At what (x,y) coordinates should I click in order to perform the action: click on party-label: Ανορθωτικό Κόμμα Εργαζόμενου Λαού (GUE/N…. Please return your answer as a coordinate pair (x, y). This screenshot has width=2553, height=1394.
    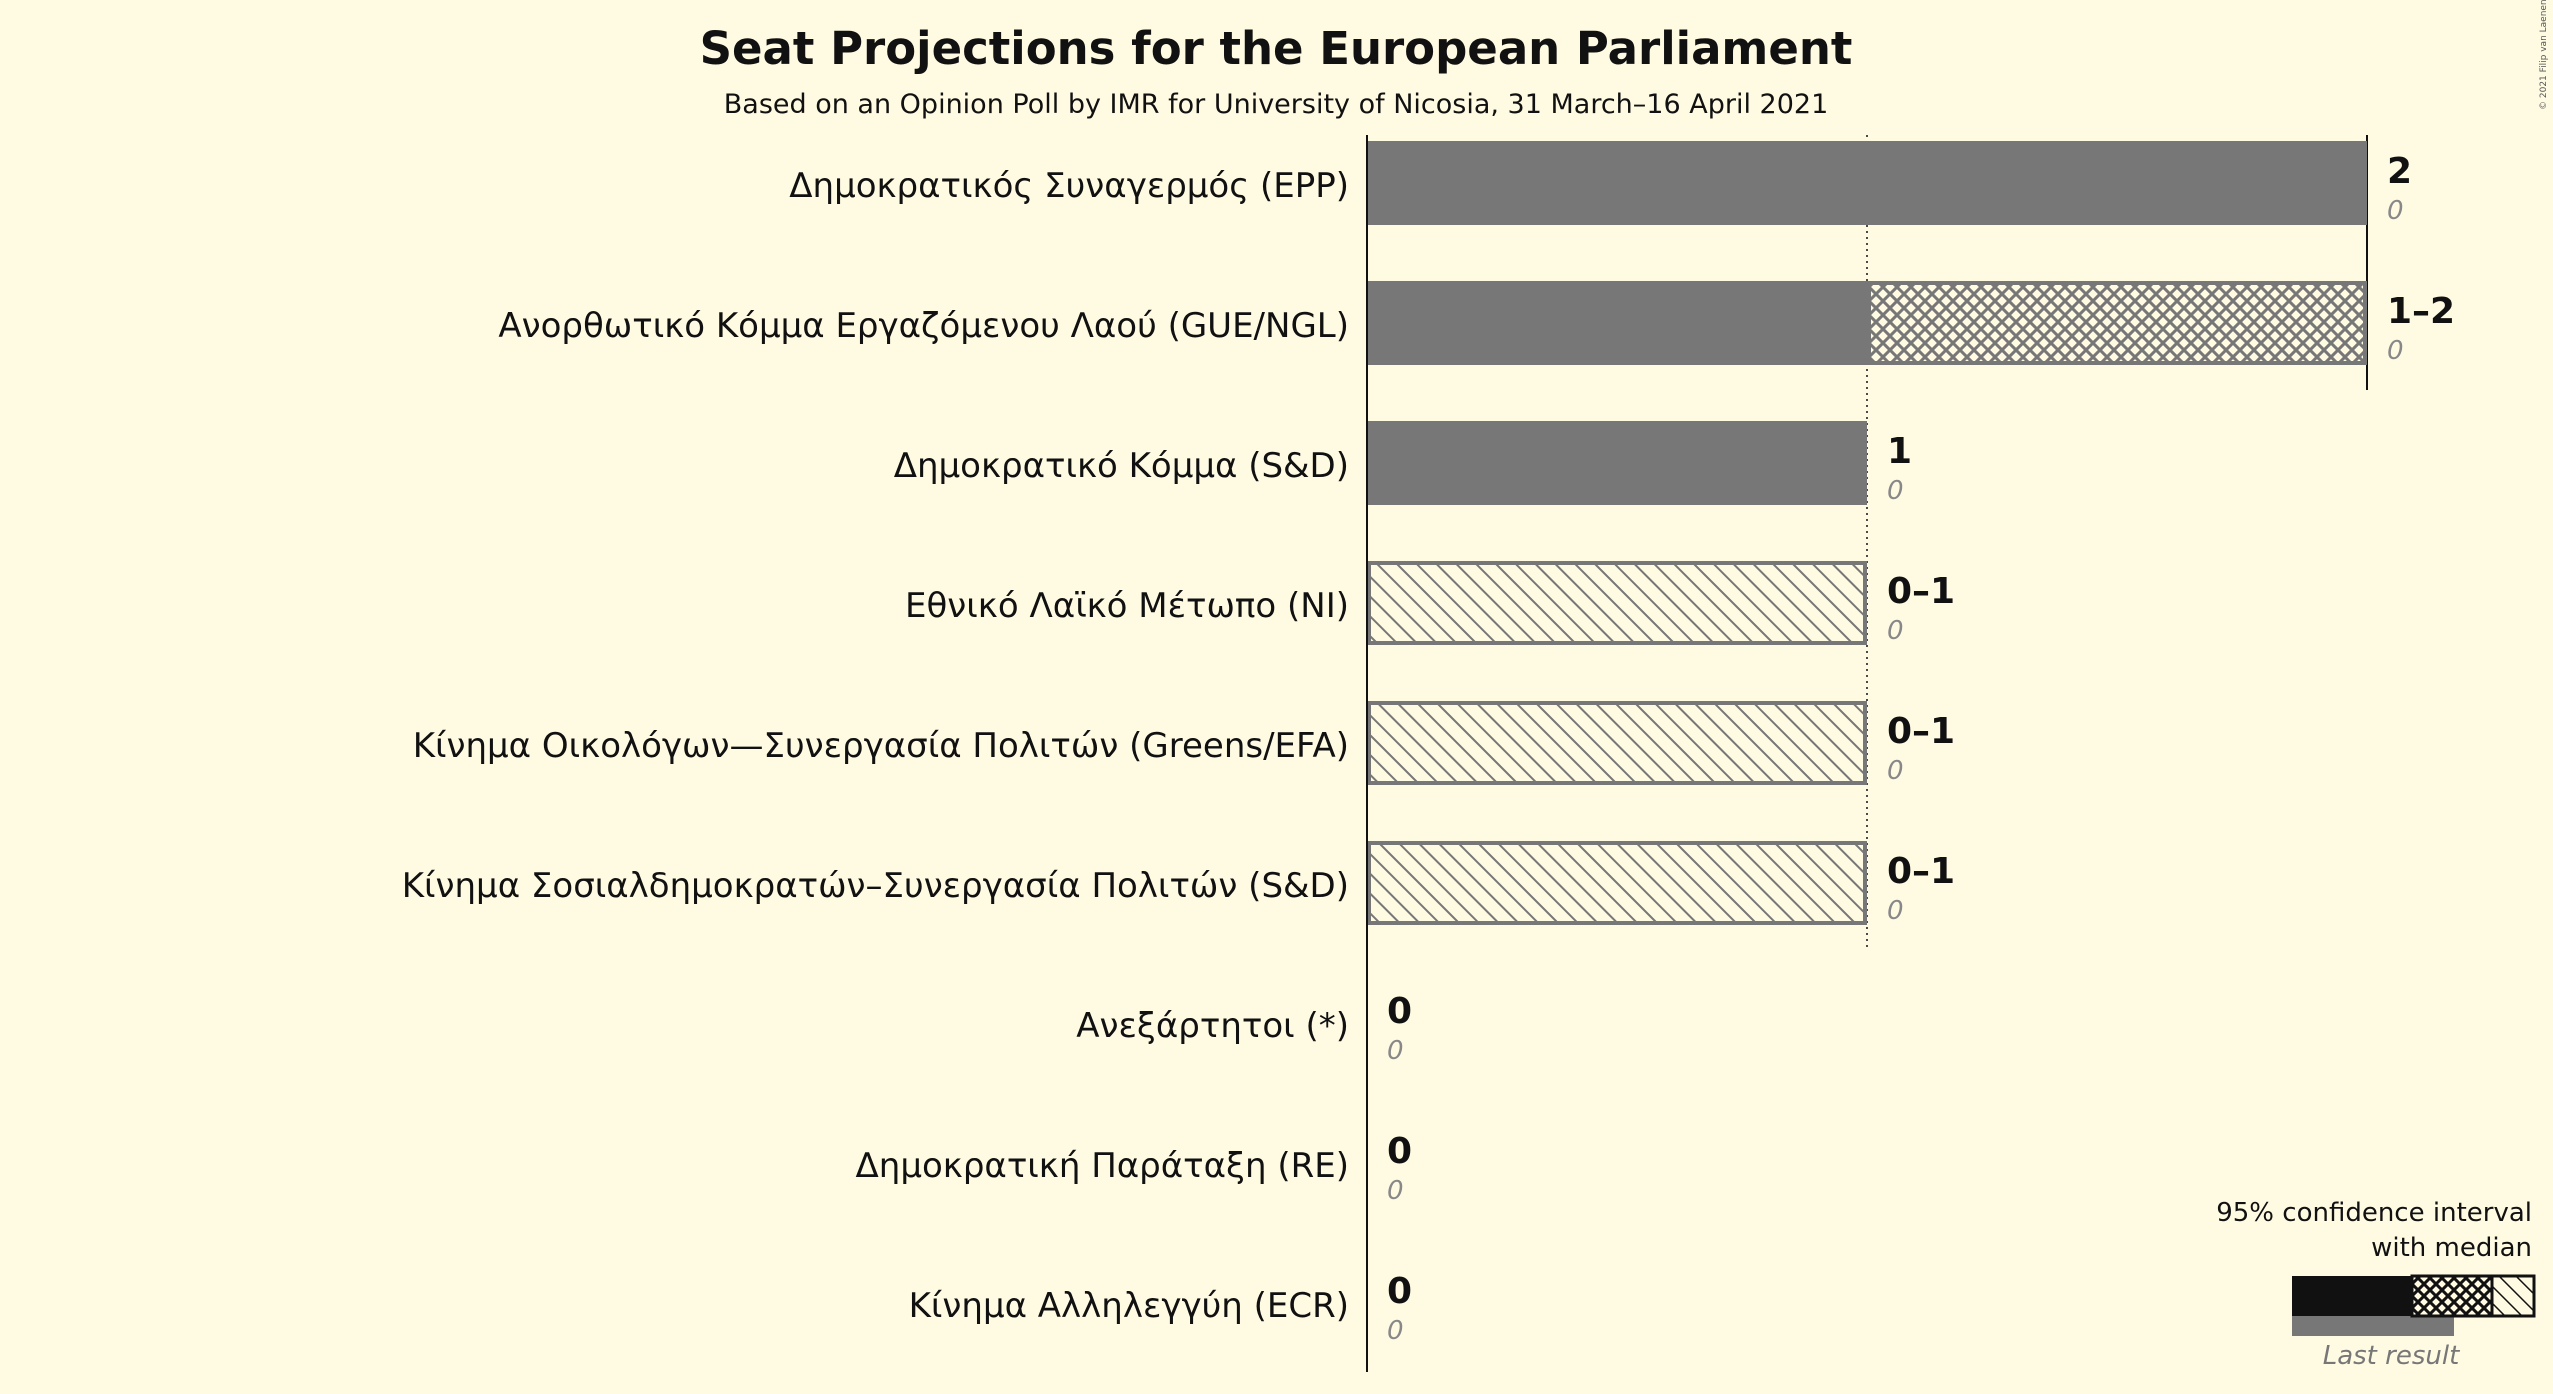
    Looking at the image, I should click on (923, 326).